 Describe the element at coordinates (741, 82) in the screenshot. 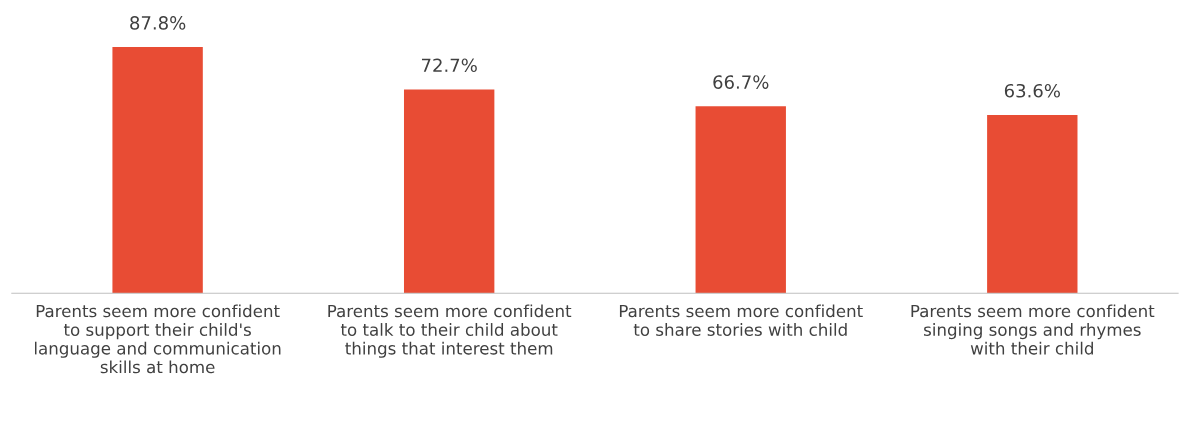

I see `data-label: 66.7%` at that location.